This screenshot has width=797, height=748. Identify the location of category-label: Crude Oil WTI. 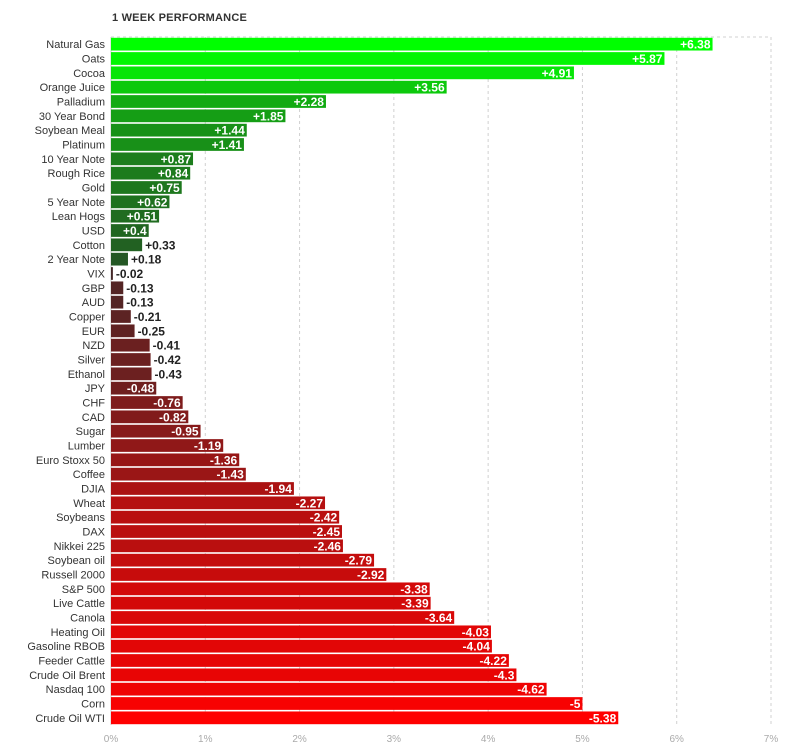
(70, 719).